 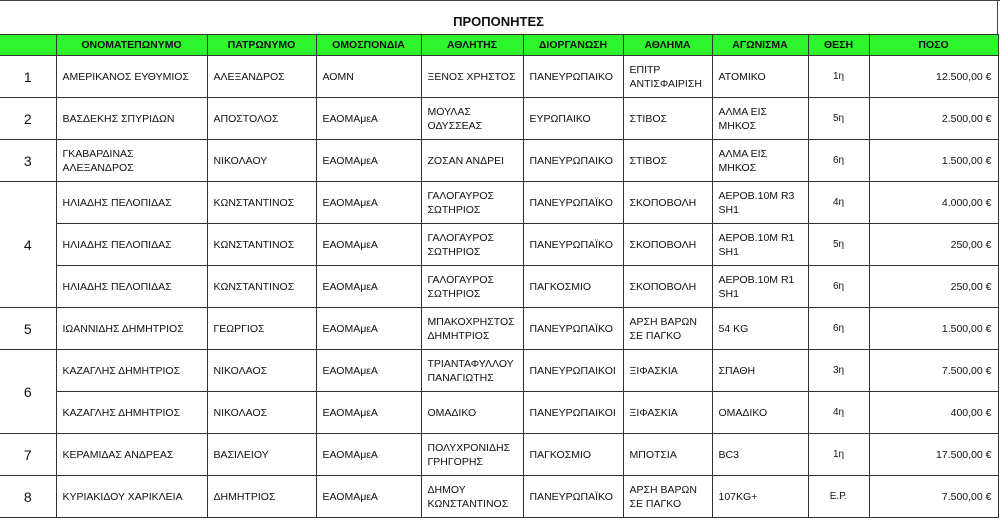 What do you see at coordinates (131, 328) in the screenshot?
I see `cell-full-name: ΙΩΑΝΝΙΔΗΣ ΔΗΜΗΤΡΙΟΣ` at bounding box center [131, 328].